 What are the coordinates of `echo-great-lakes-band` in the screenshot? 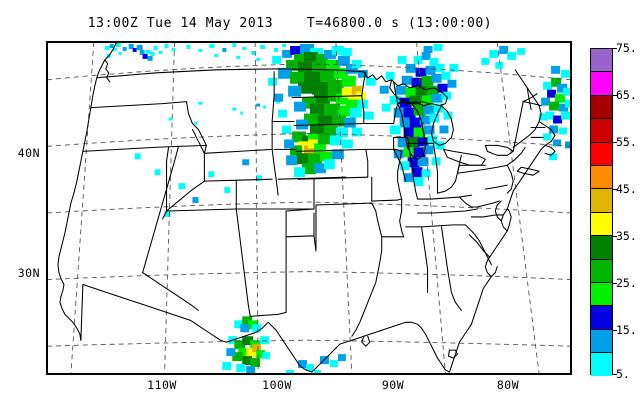 It's located at (419, 115).